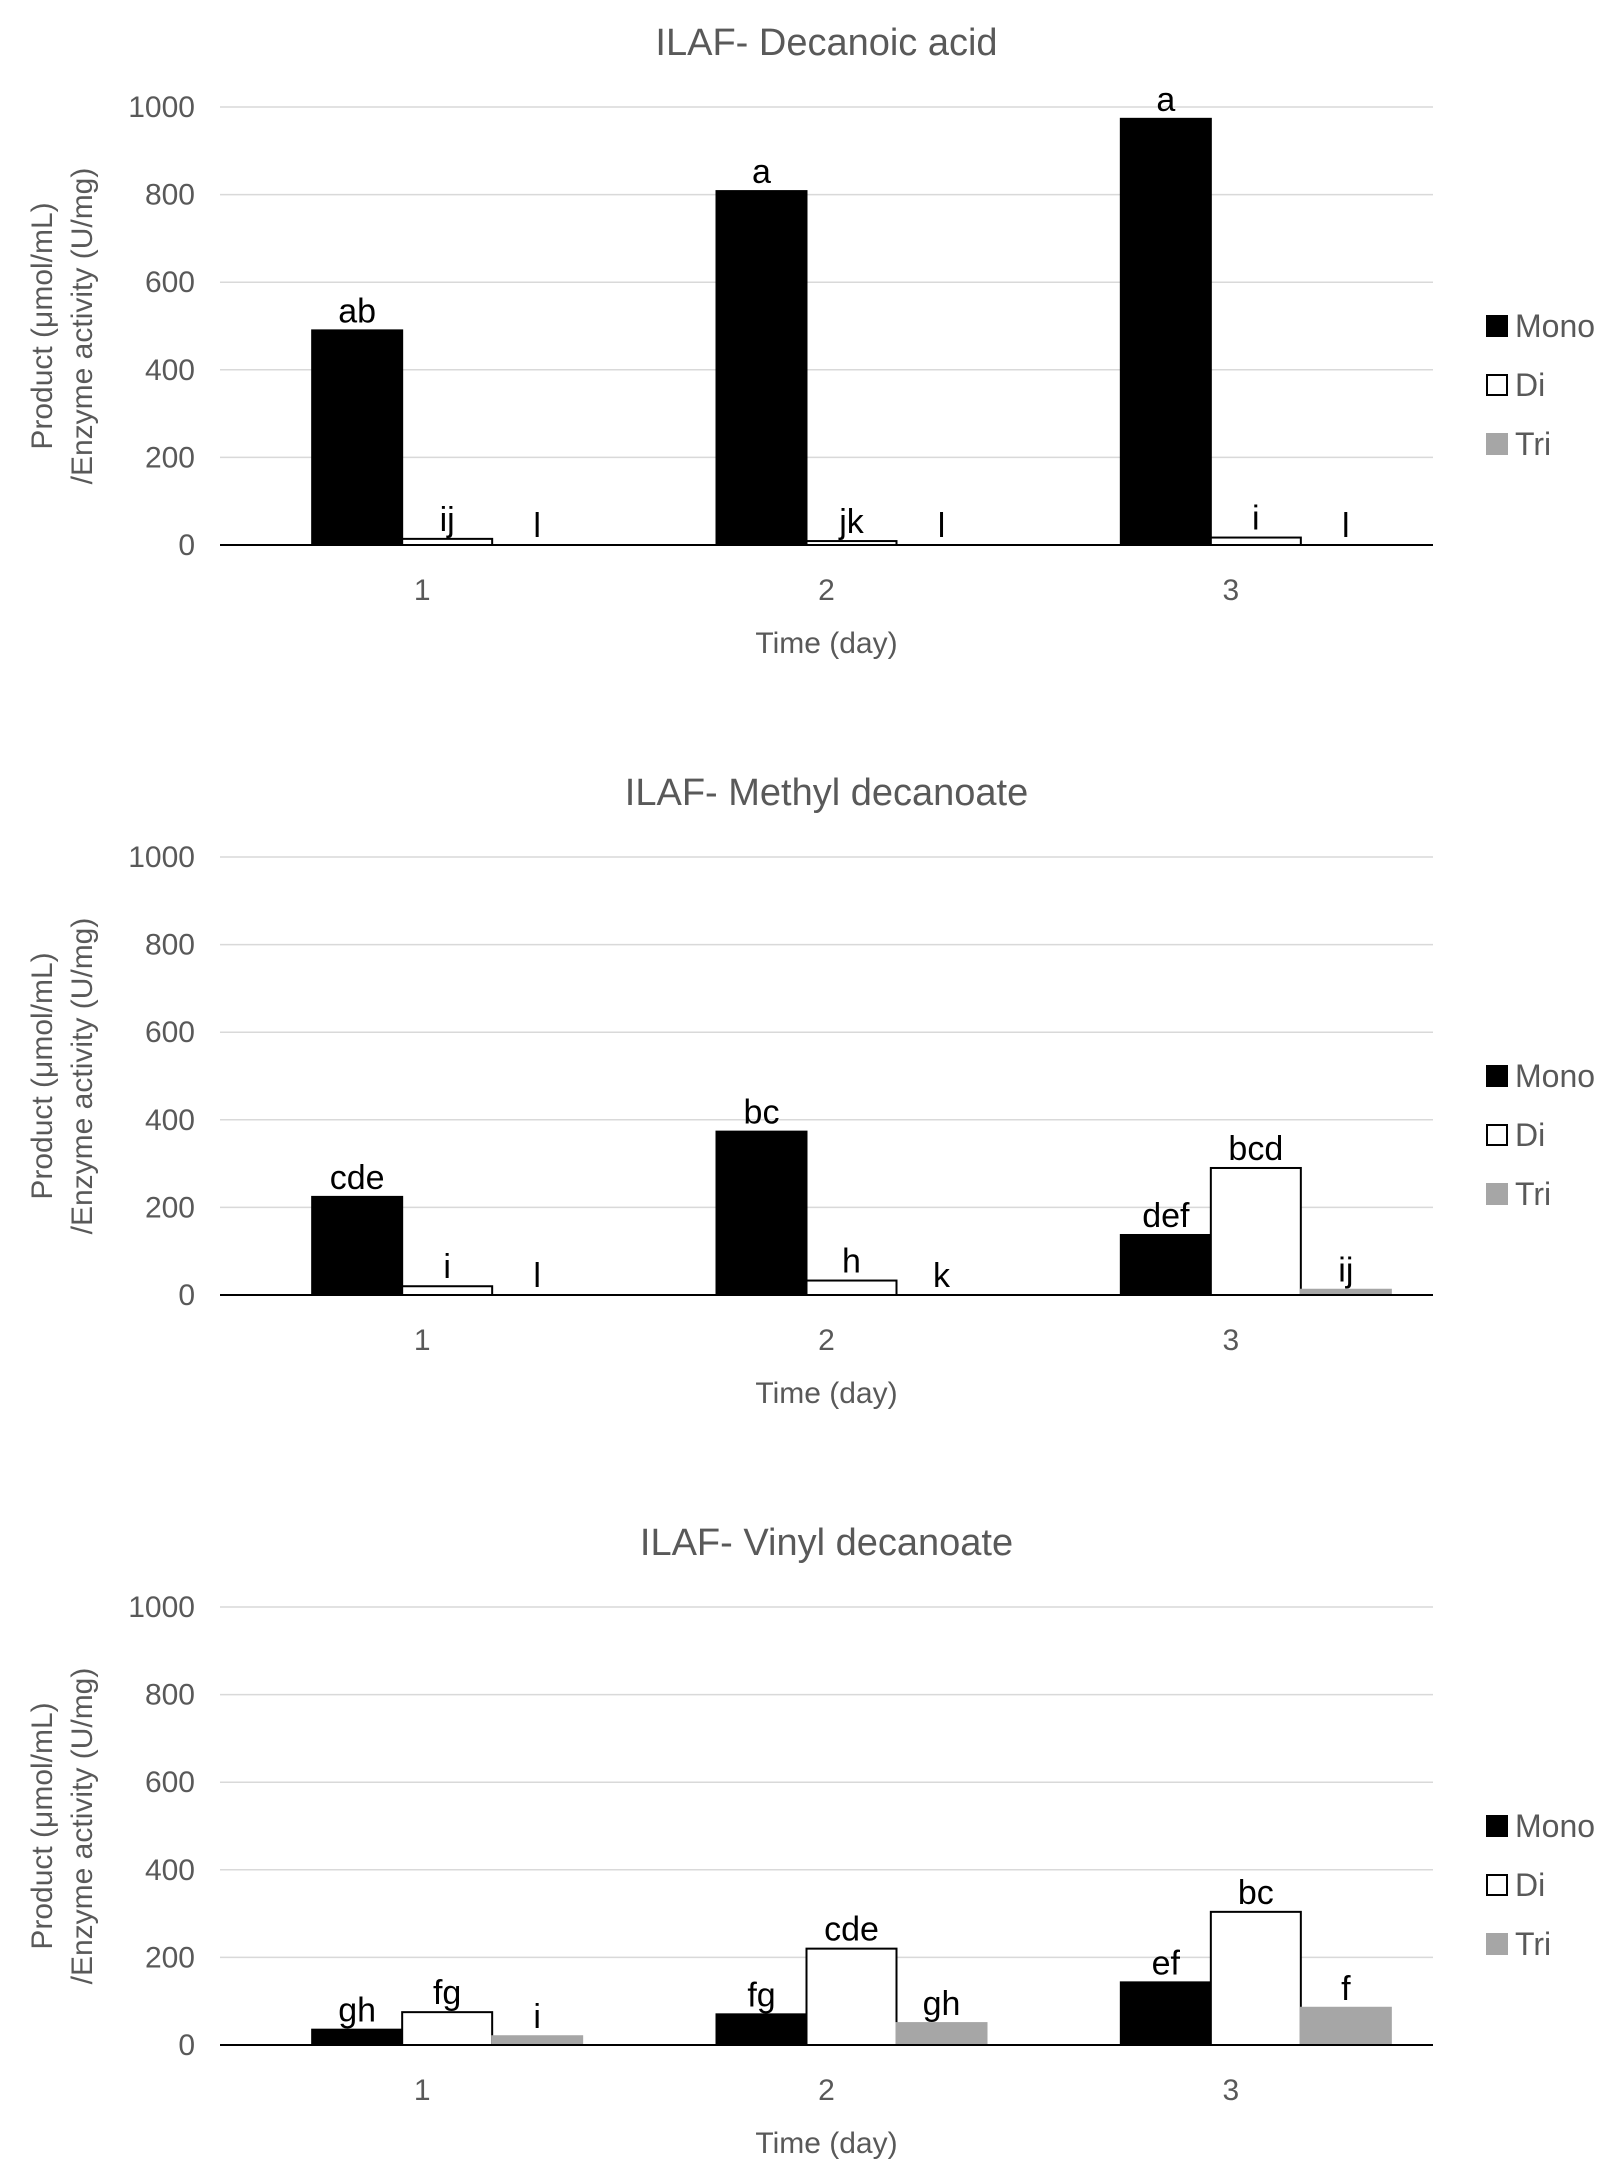  What do you see at coordinates (1165, 100) in the screenshot?
I see `significance-label: a` at bounding box center [1165, 100].